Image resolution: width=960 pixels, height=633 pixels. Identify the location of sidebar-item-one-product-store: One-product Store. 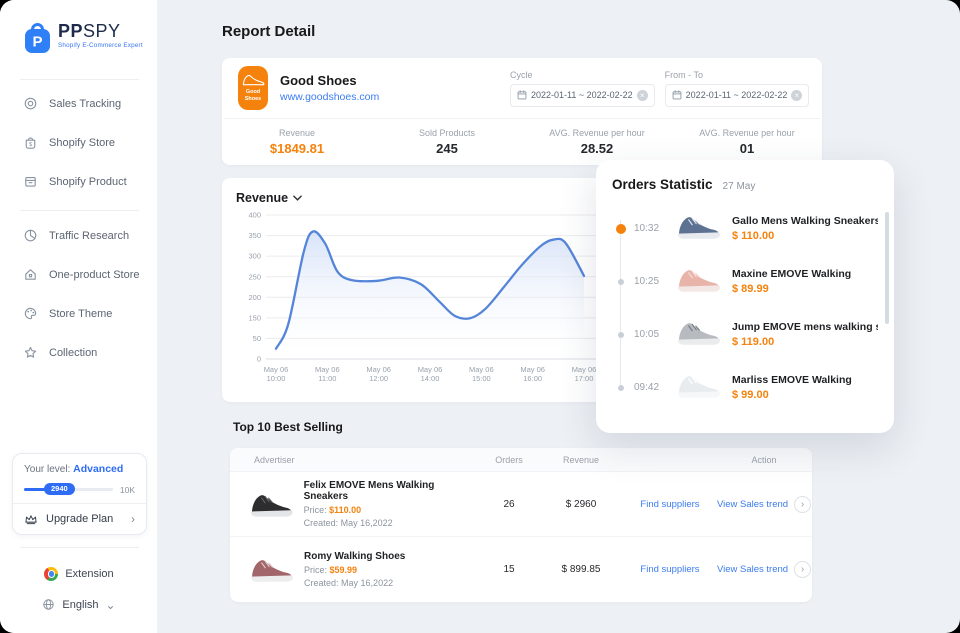
(79, 274).